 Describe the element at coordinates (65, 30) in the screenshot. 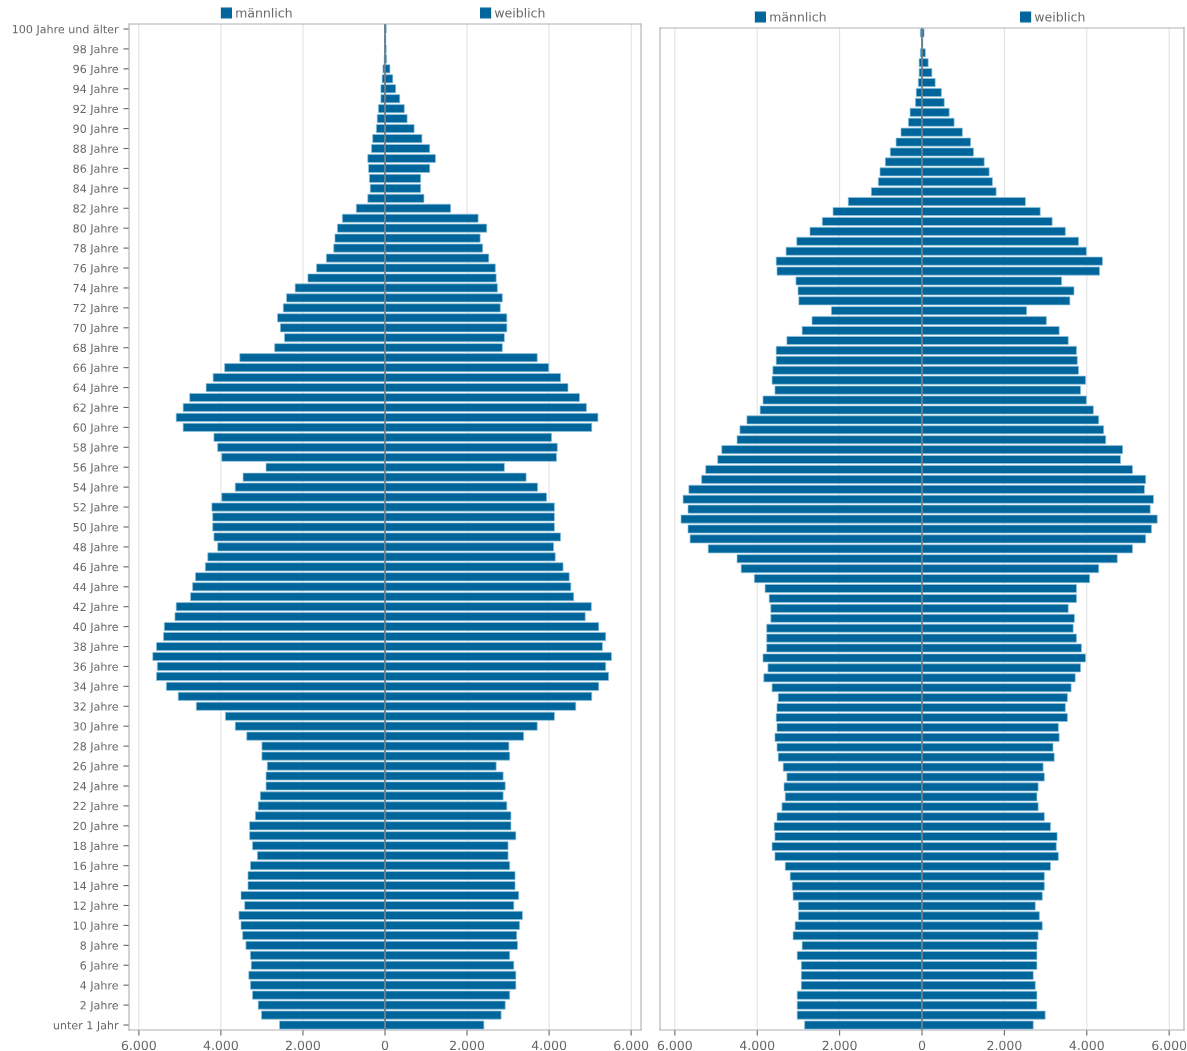

I see `y-tick-label: 100 Jahre und älter` at that location.